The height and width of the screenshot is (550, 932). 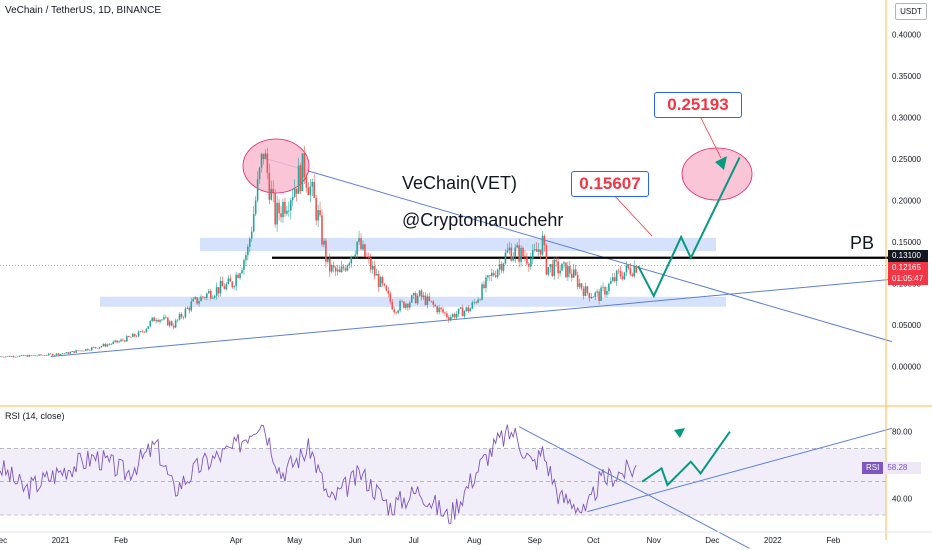 What do you see at coordinates (460, 183) in the screenshot?
I see `annotation-title: VeChain(VET)` at bounding box center [460, 183].